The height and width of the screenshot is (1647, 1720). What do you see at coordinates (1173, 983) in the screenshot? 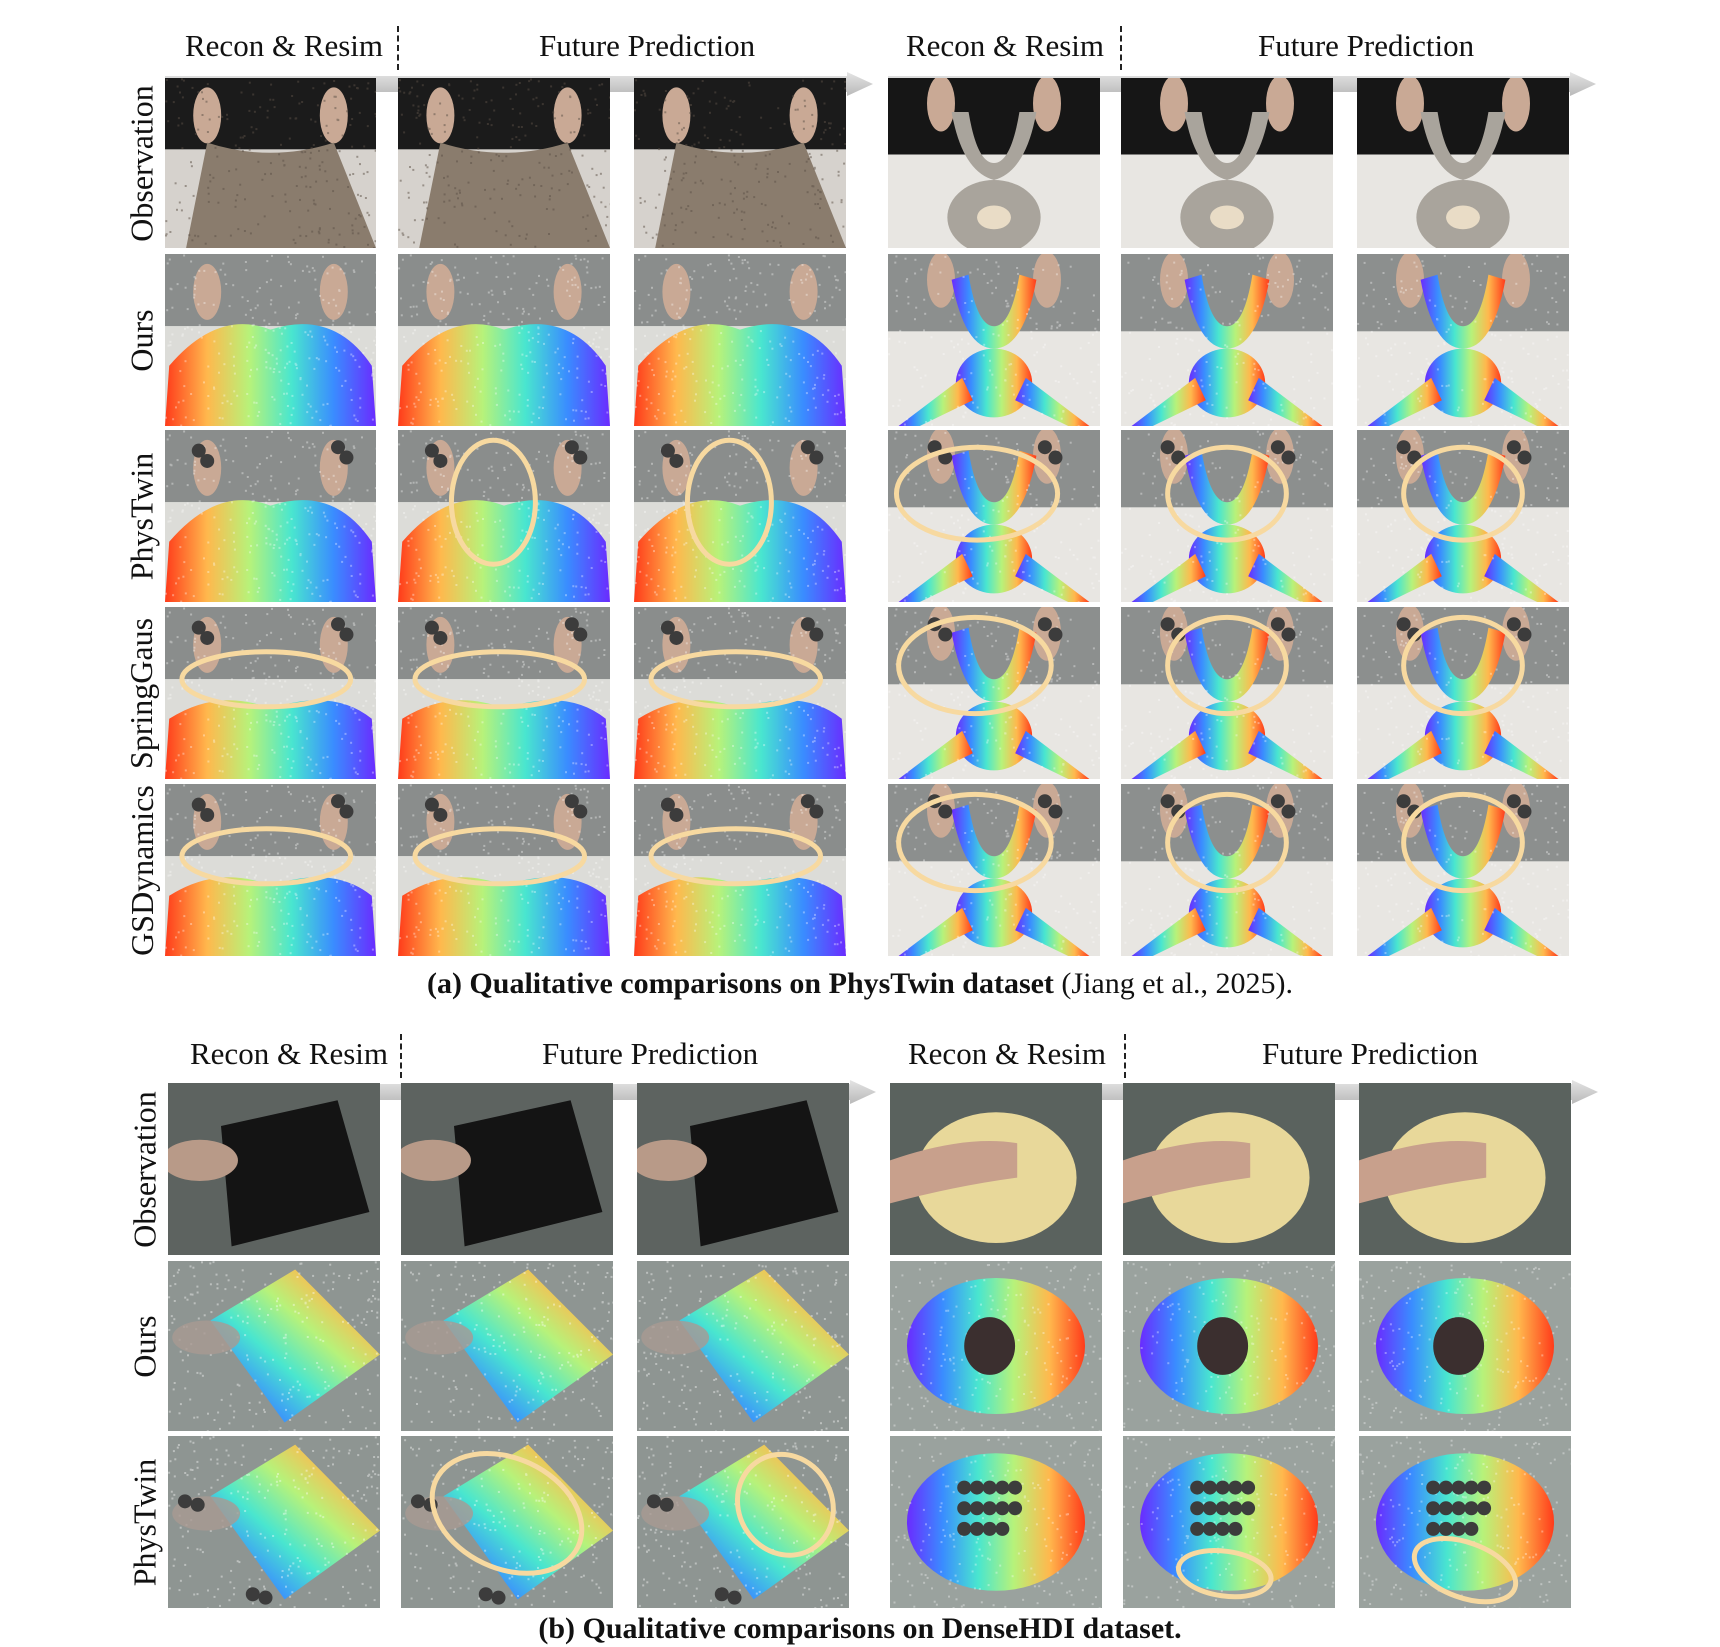
I see `caption-a-citation: (Jiang et al., 2025).` at bounding box center [1173, 983].